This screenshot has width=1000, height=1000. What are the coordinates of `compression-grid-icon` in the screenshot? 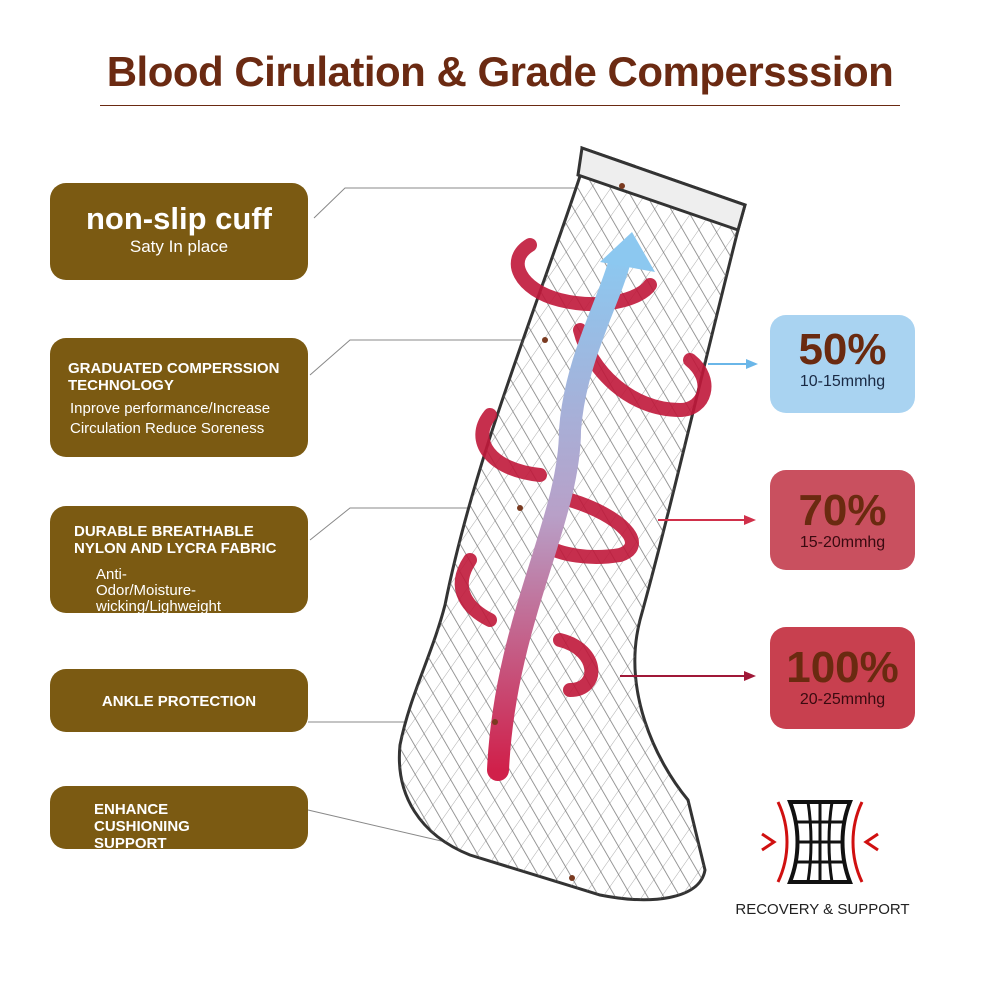 It's located at (820, 842).